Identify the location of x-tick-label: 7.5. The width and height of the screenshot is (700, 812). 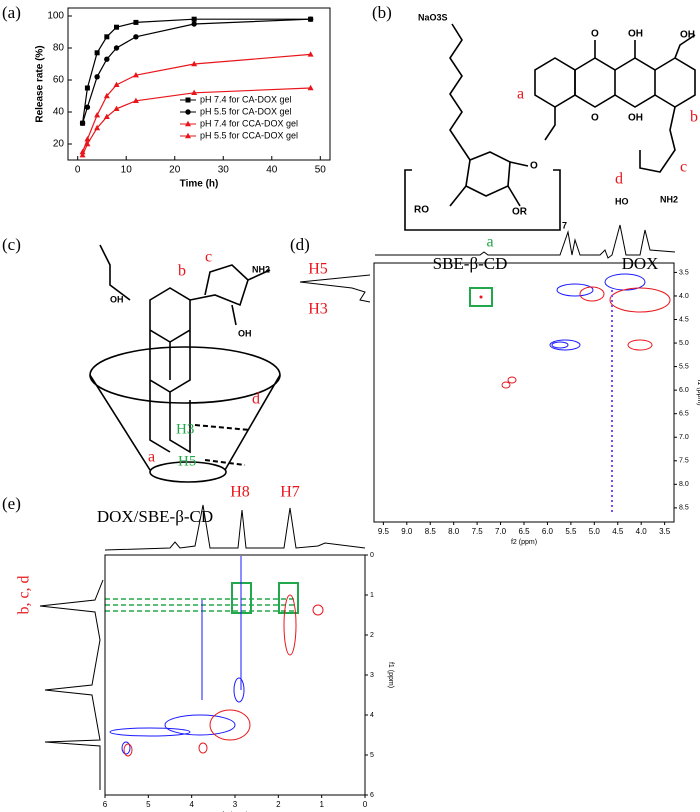
(478, 531).